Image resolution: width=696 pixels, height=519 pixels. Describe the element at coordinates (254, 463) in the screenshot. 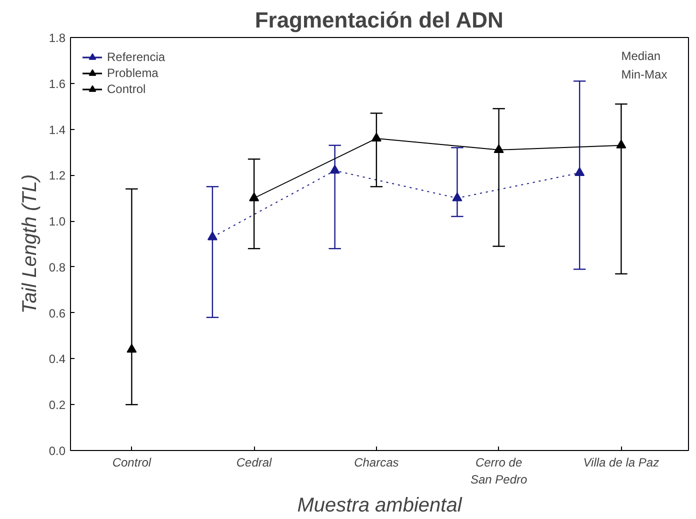

I see `x-tick-label: Cedral` at that location.